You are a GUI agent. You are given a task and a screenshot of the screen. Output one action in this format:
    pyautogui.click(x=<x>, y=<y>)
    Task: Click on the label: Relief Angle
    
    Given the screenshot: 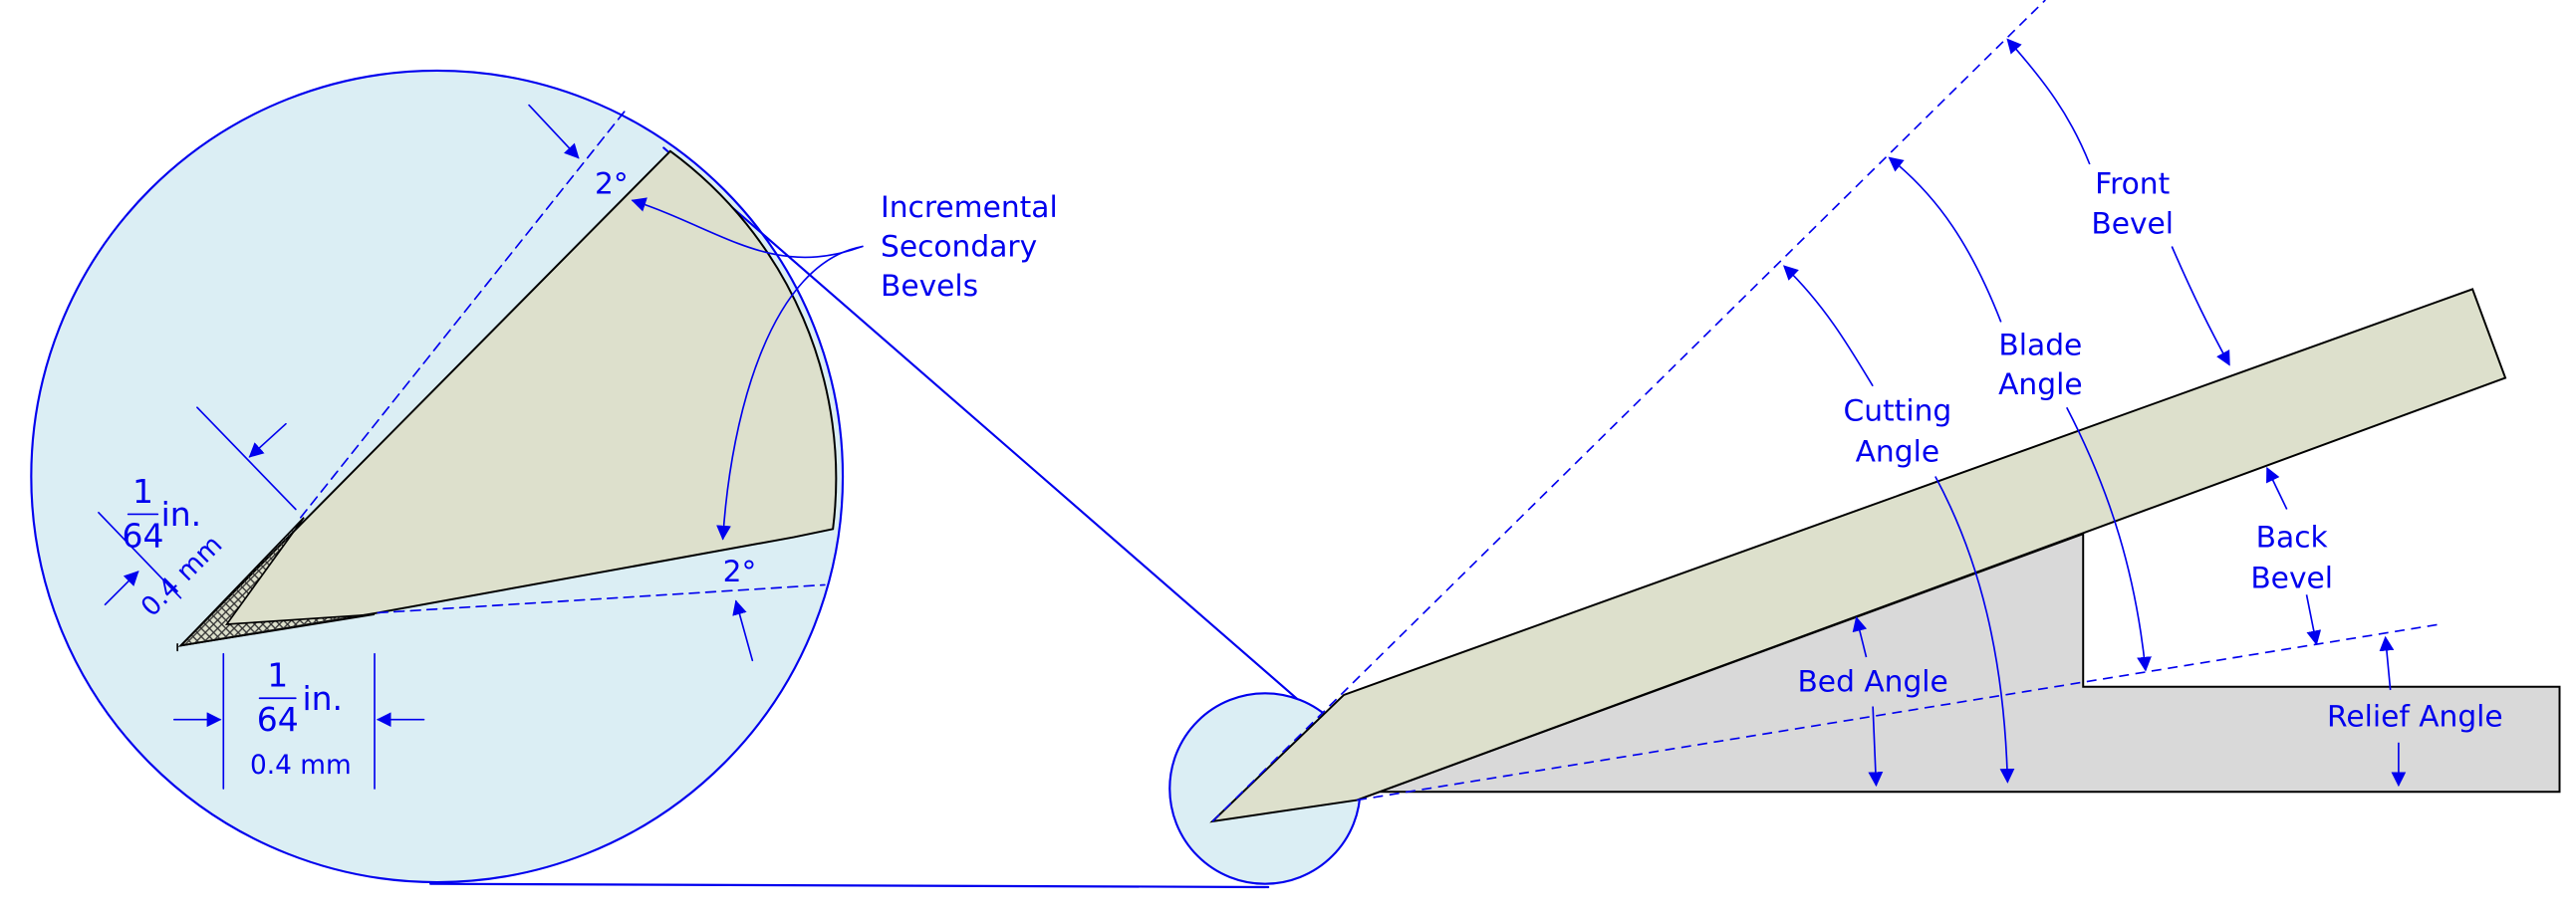 What is the action you would take?
    pyautogui.click(x=2415, y=716)
    